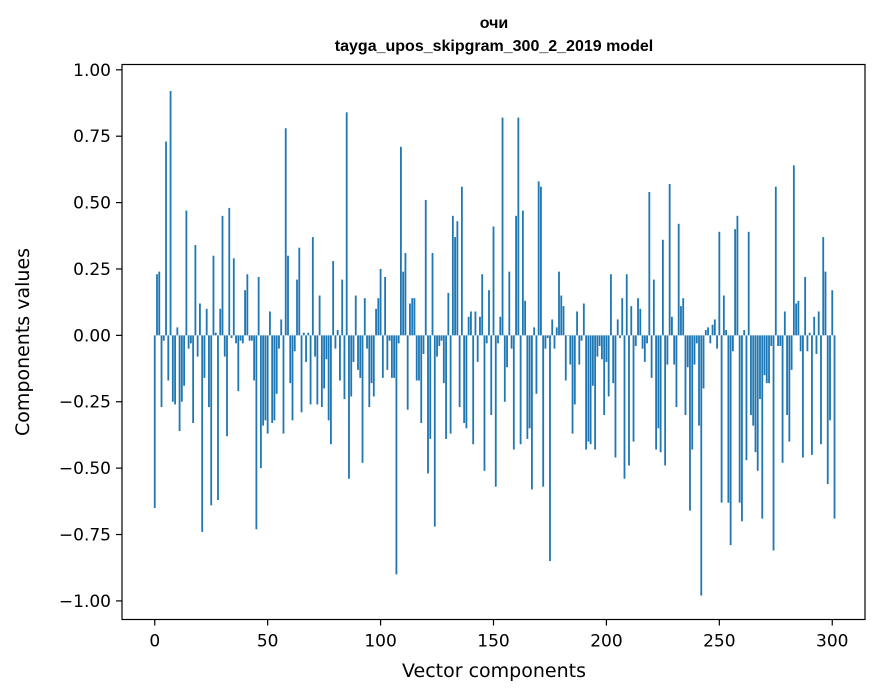  What do you see at coordinates (498, 635) in the screenshot?
I see `x-axis-ticks: 0 50 100 150 200 250 300` at bounding box center [498, 635].